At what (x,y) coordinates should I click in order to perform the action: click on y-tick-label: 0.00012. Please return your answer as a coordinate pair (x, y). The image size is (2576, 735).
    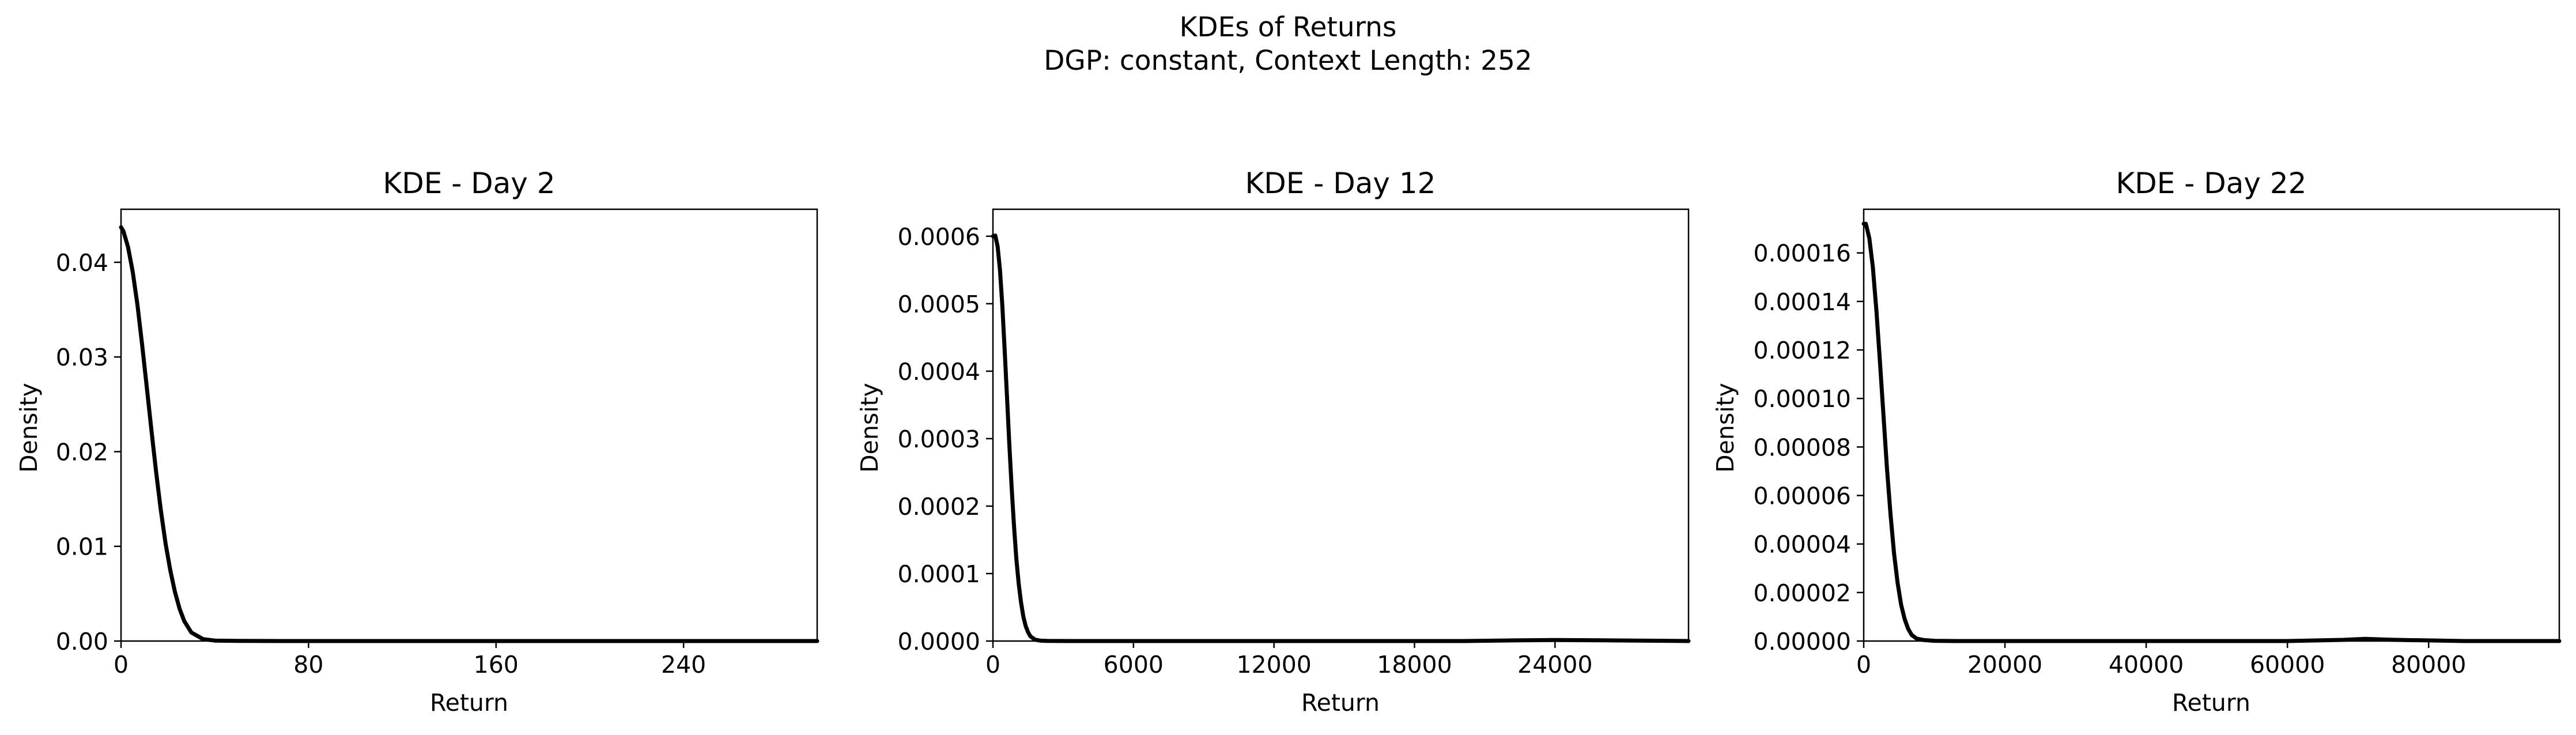
    Looking at the image, I should click on (1802, 350).